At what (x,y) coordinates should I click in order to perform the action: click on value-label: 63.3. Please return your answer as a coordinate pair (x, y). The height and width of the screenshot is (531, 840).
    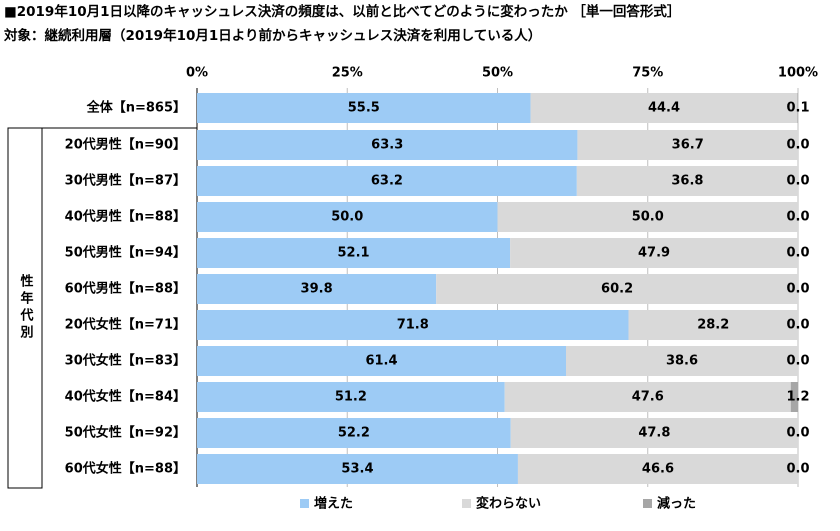
    Looking at the image, I should click on (387, 145).